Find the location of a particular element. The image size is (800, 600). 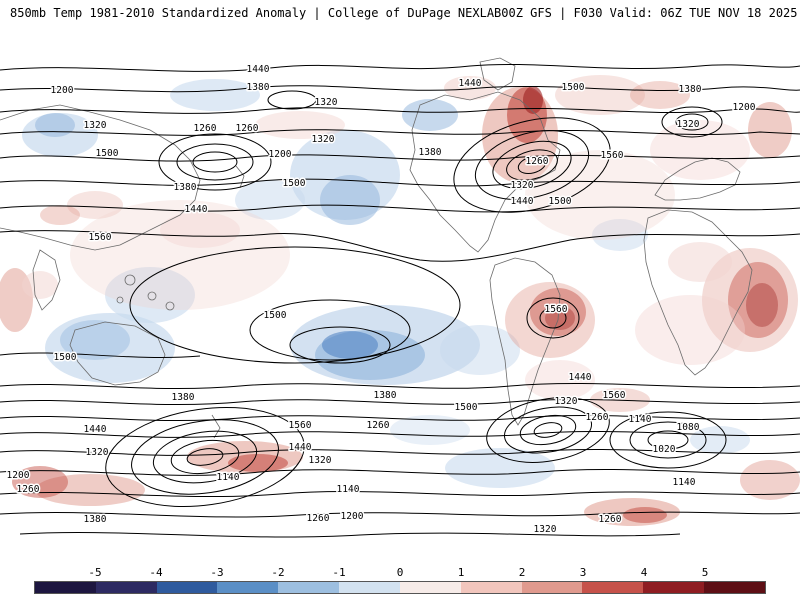

colorbar-tick: 5 is located at coordinates (705, 572).